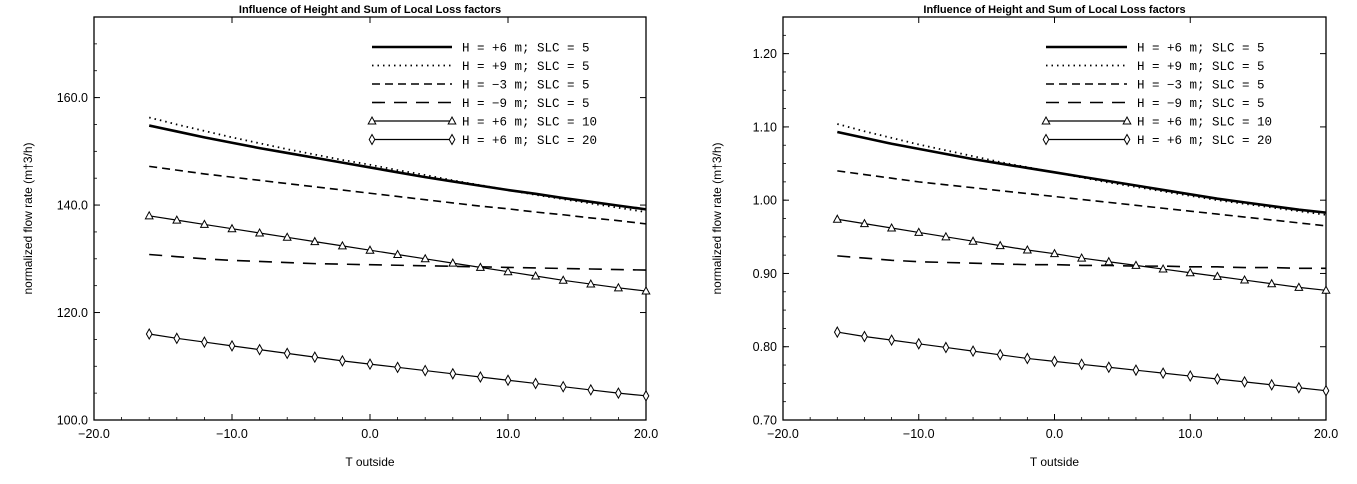 Image resolution: width=1357 pixels, height=484 pixels. What do you see at coordinates (28, 218) in the screenshot?
I see `y-axis-label: normalized flow rate (m†3/h)` at bounding box center [28, 218].